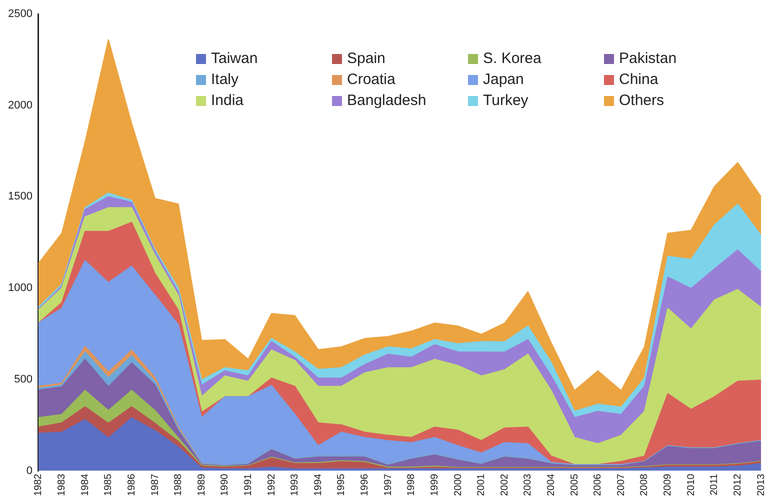  I want to click on x-tick-label: 2006, so click(598, 484).